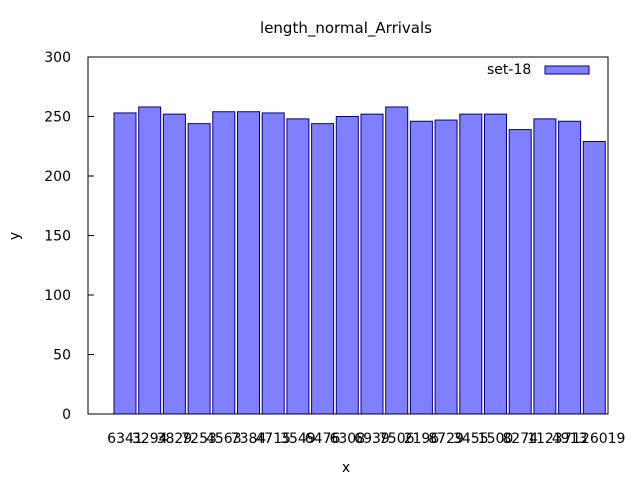 This screenshot has height=480, width=640. I want to click on x-tick-label: 3549, so click(298, 439).